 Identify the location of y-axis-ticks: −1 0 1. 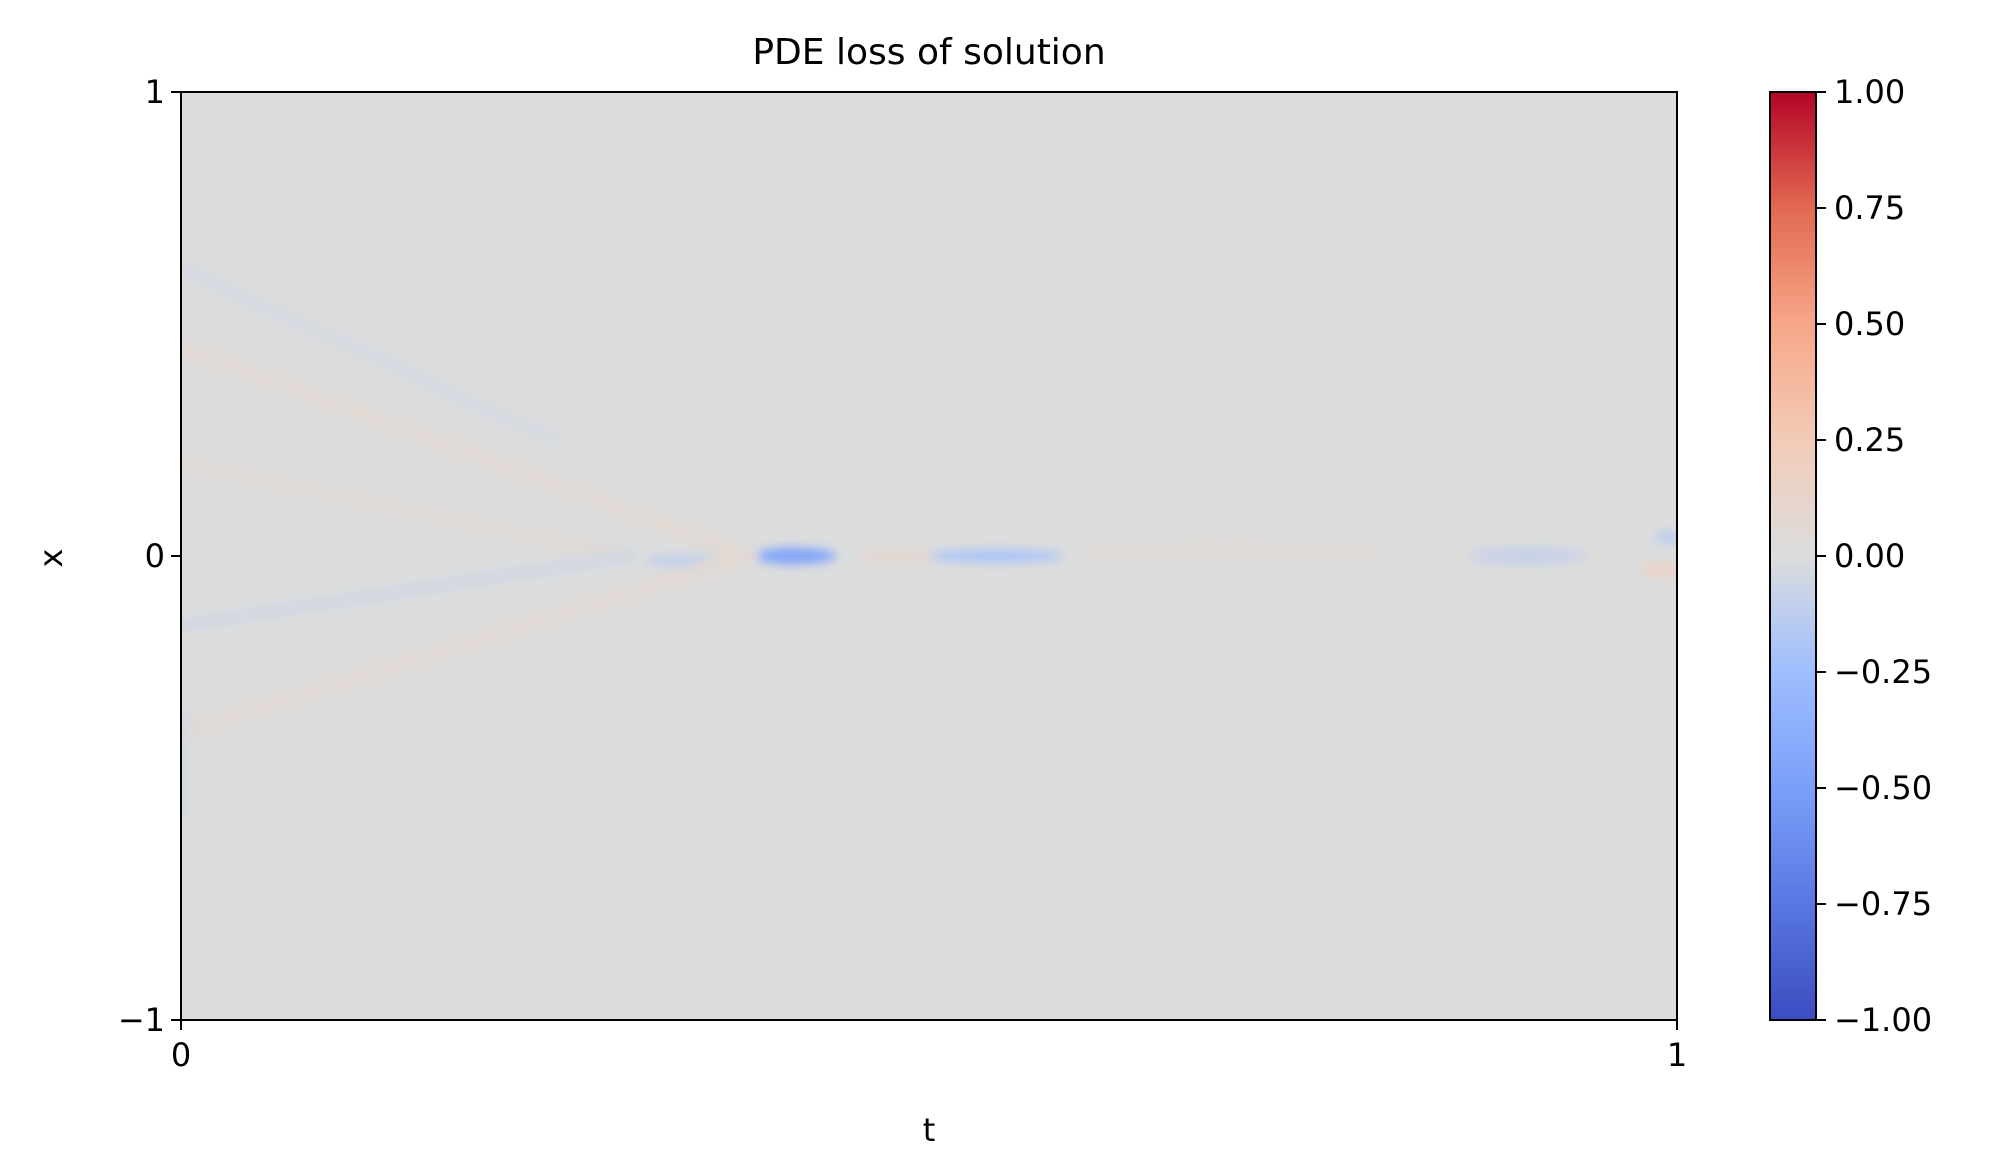
(149, 556).